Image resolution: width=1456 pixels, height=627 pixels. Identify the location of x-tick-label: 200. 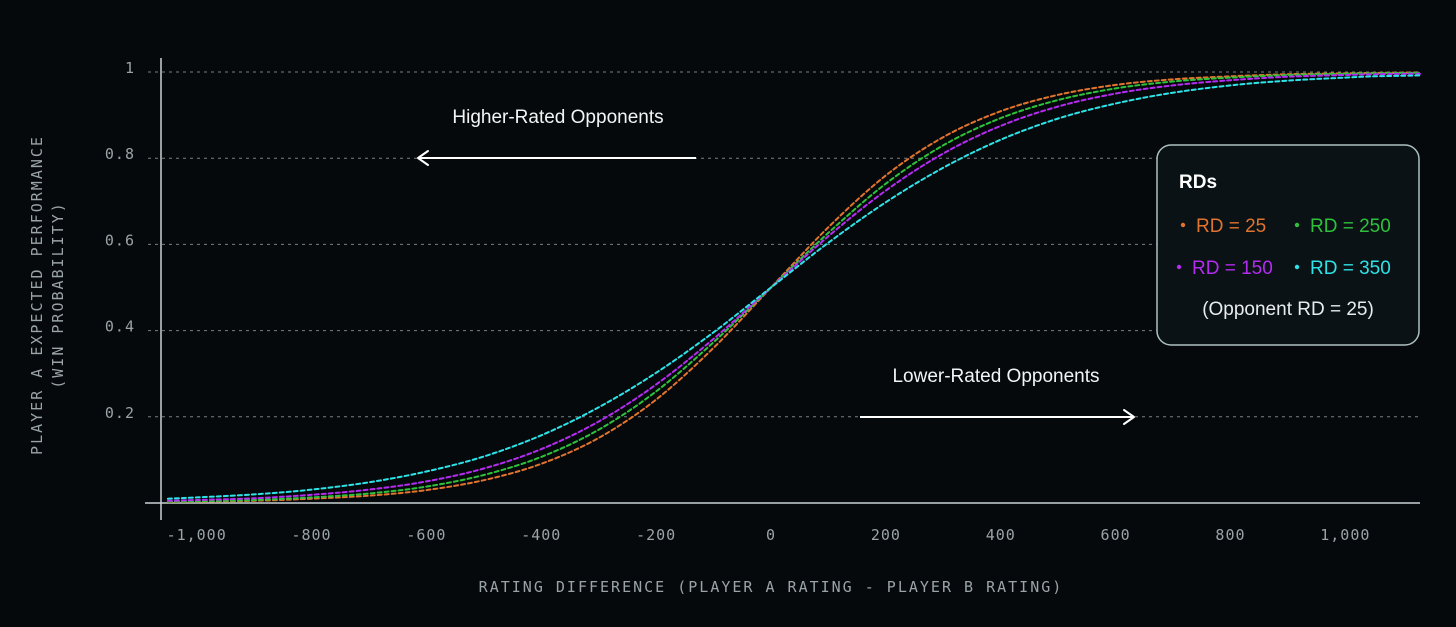
(886, 535).